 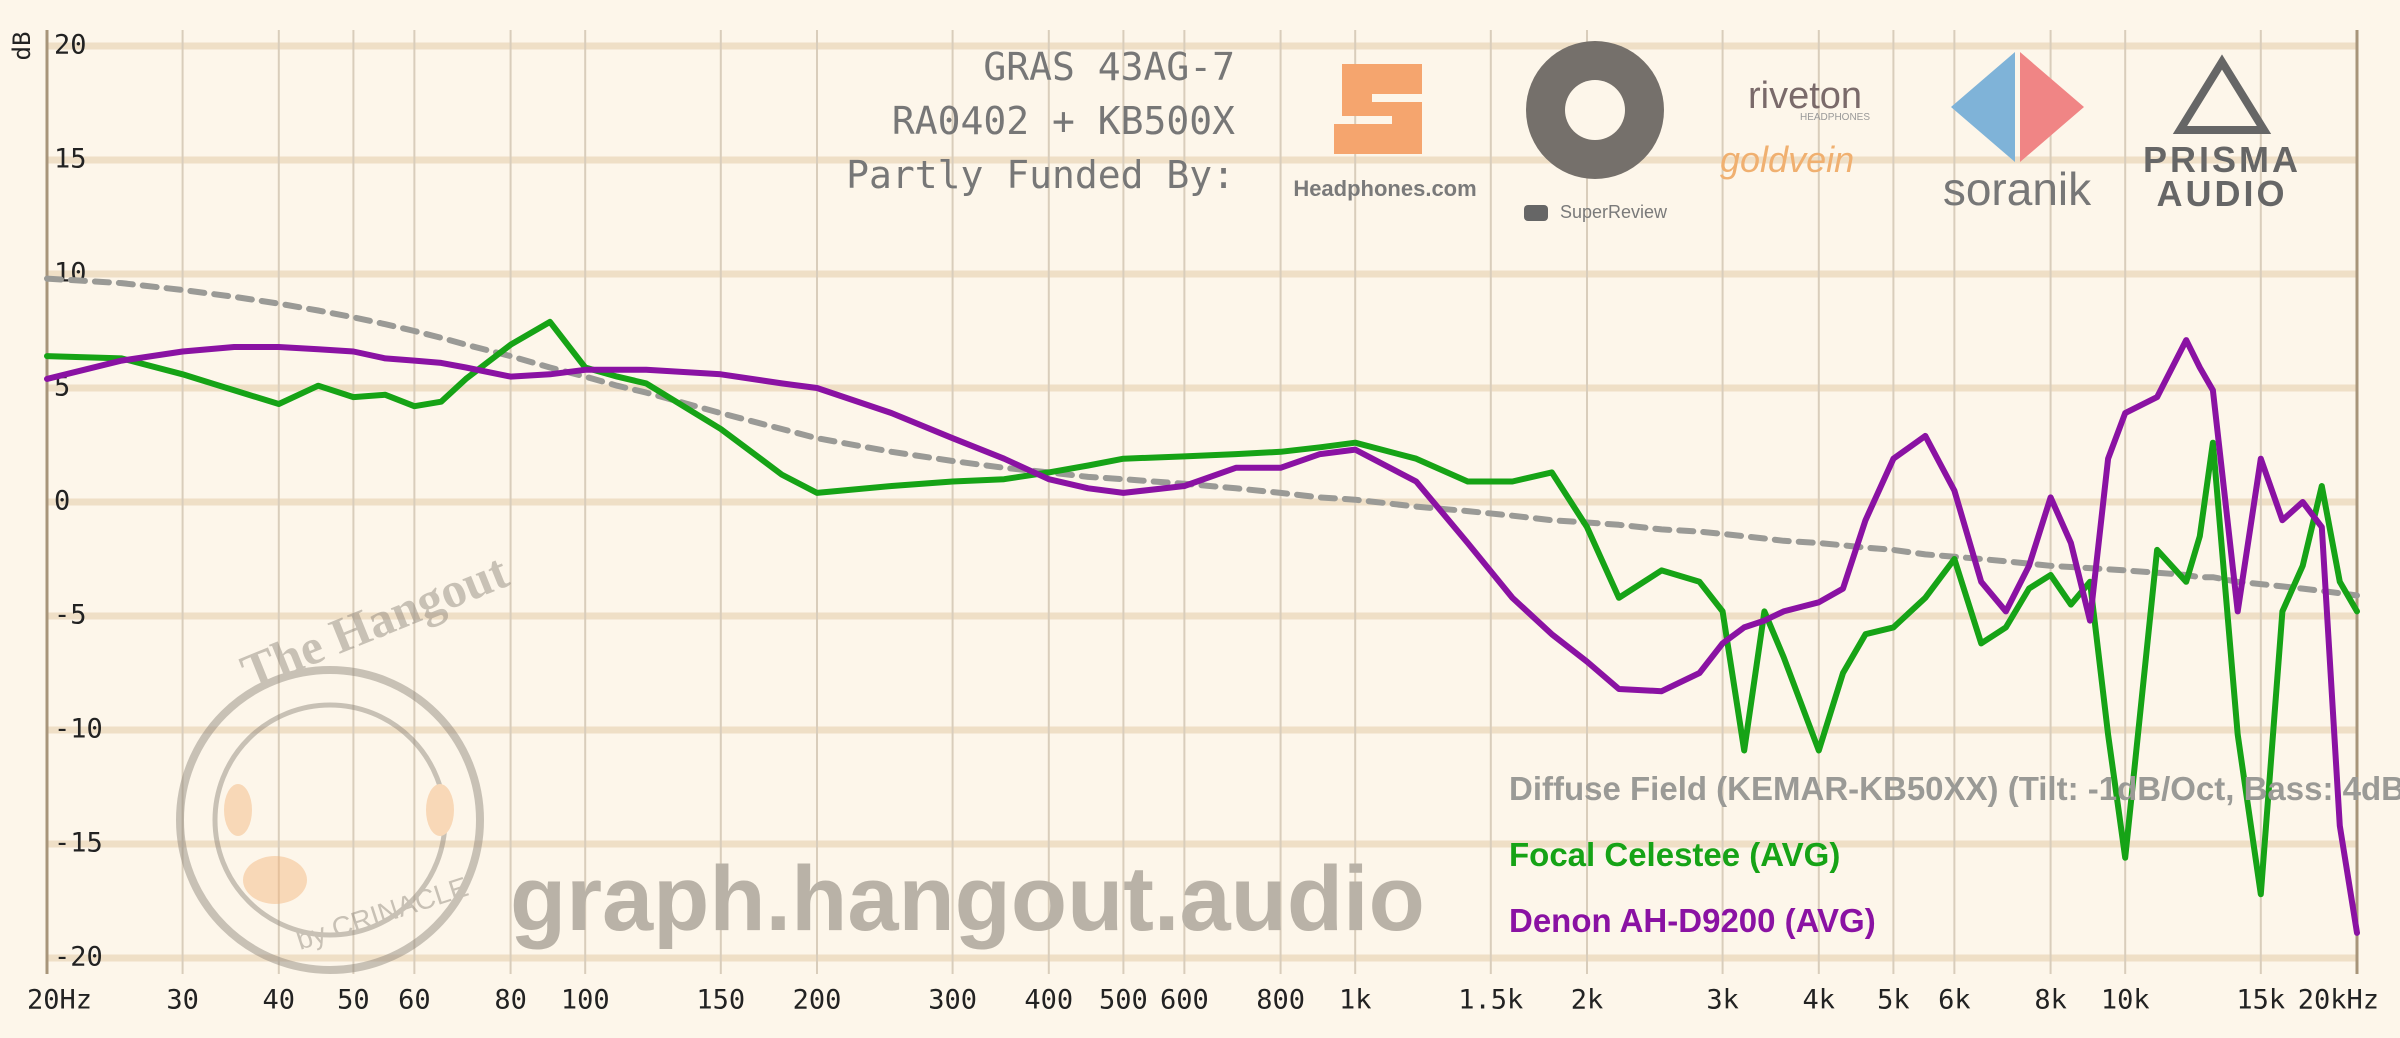 What do you see at coordinates (2222, 193) in the screenshot?
I see `sponsor: AUDIO` at bounding box center [2222, 193].